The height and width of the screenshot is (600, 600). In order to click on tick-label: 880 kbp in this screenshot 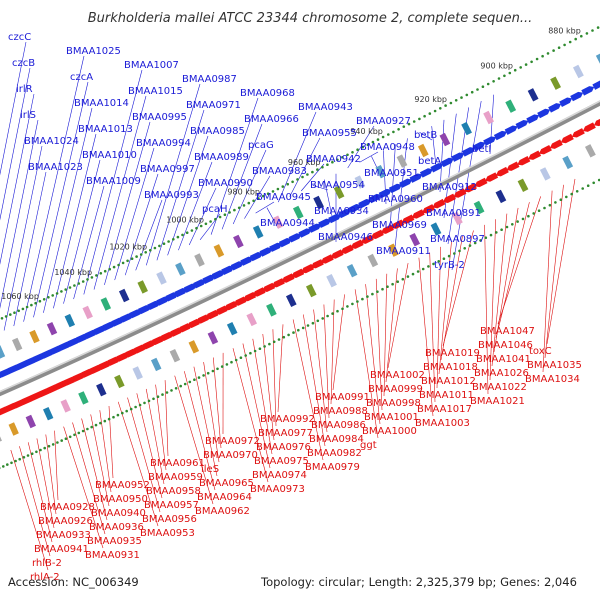, I will do `click(564, 31)`.